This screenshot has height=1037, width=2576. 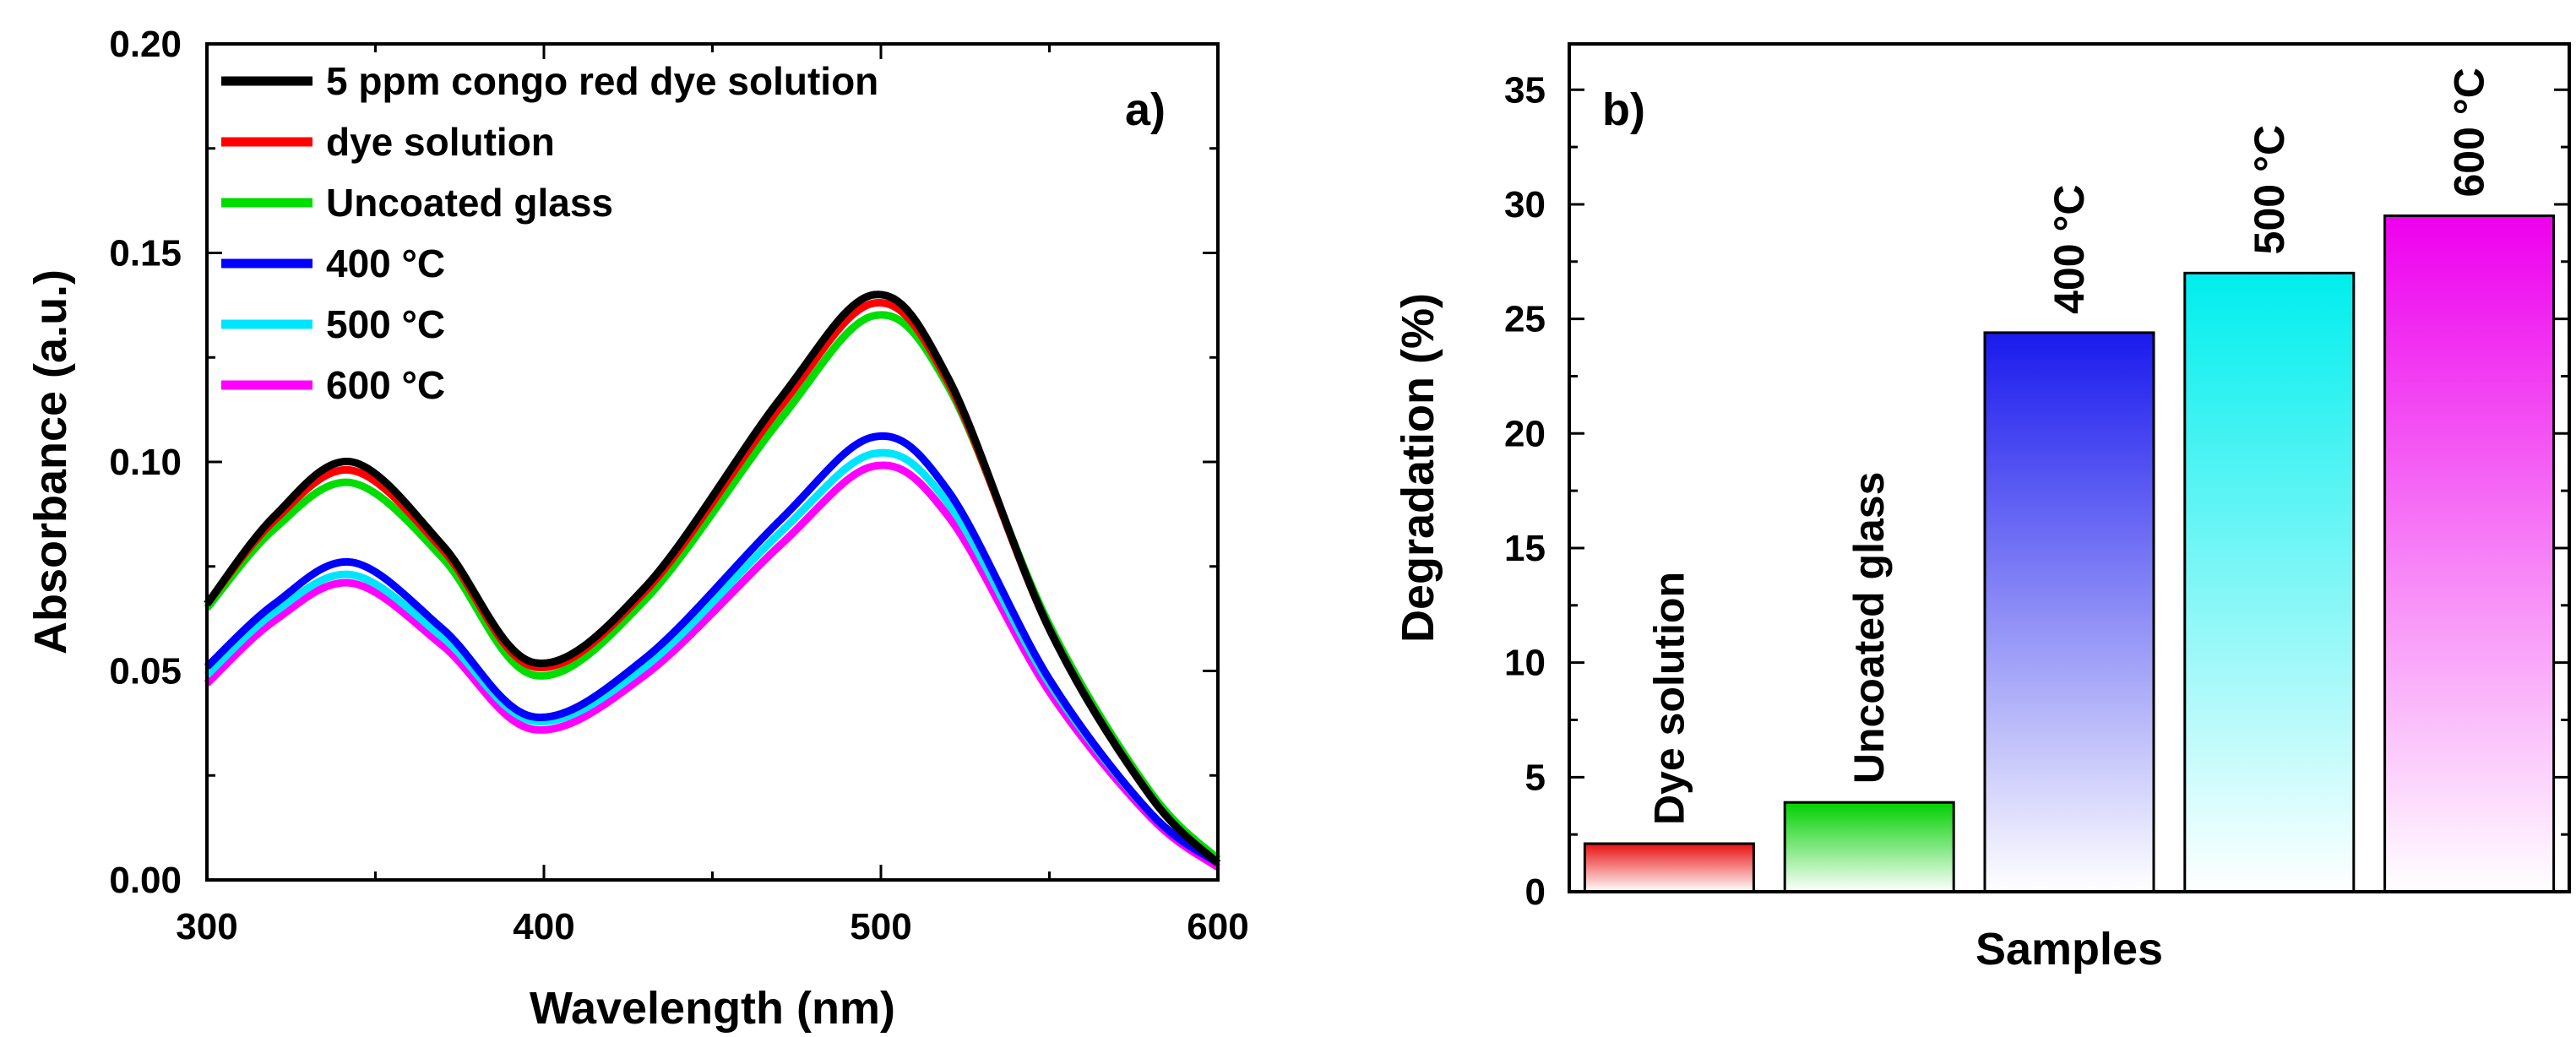 I want to click on y-tick-label: 30, so click(x=1525, y=204).